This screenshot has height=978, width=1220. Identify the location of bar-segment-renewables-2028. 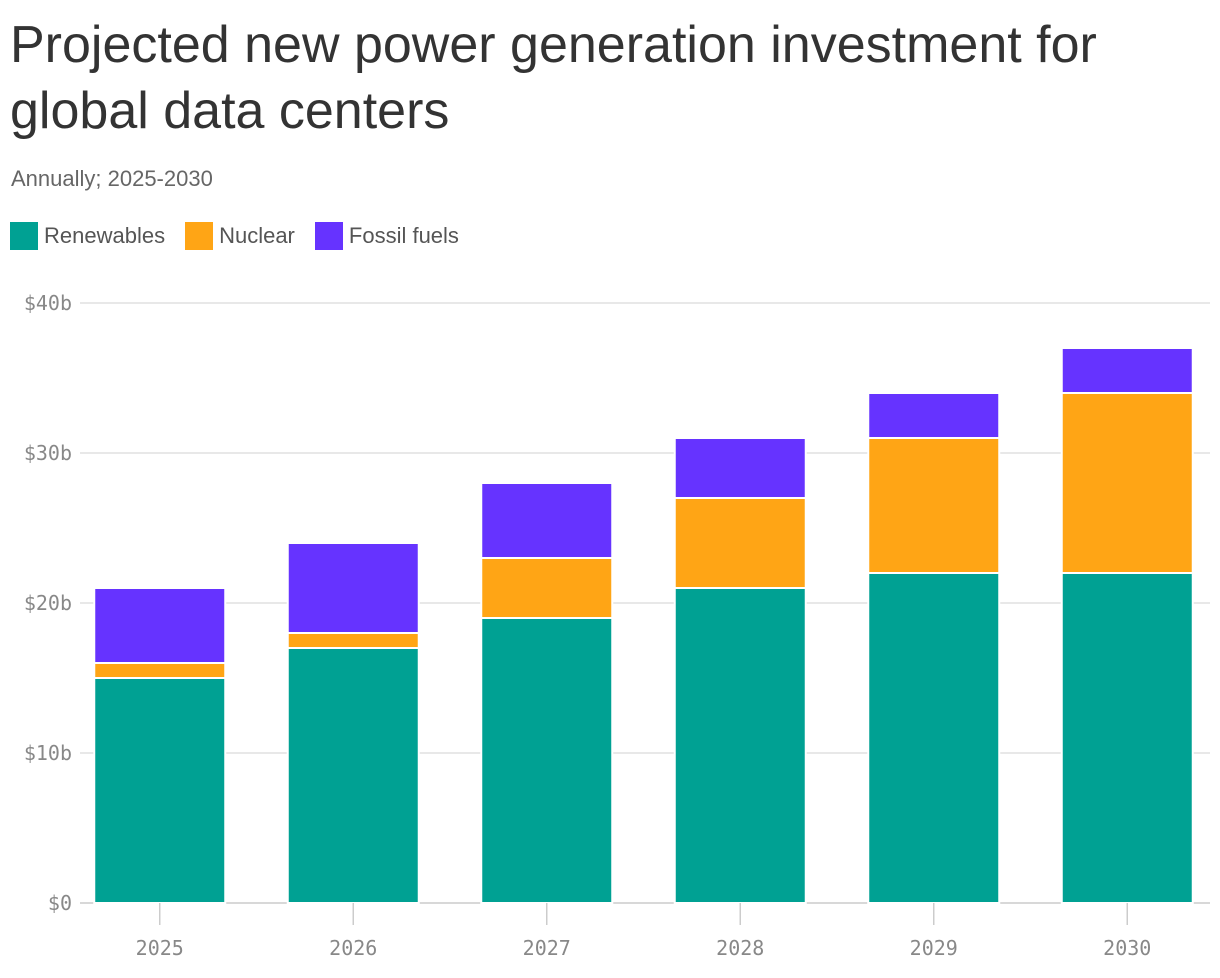
(740, 745).